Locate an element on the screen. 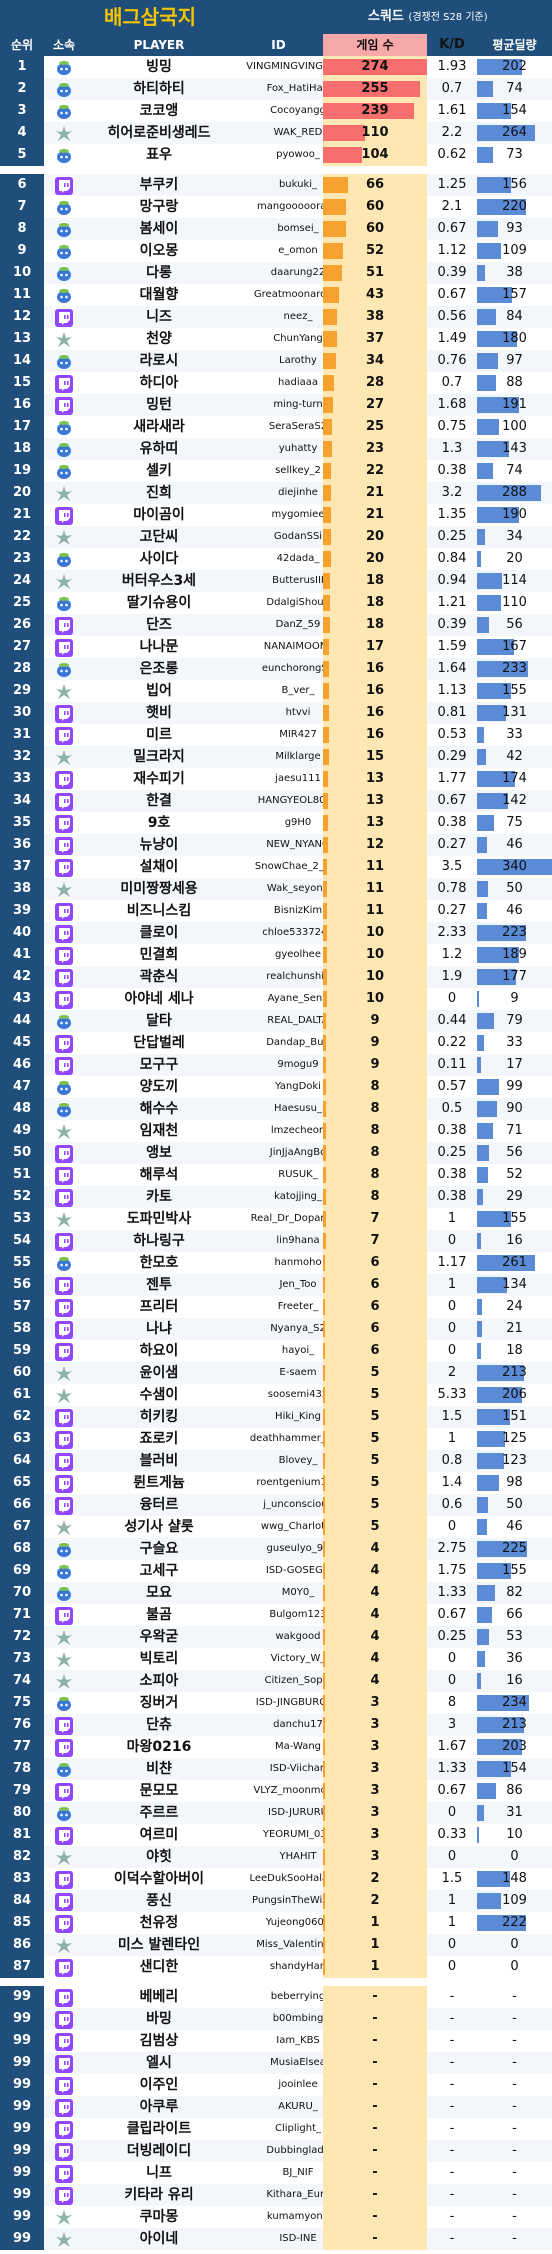 This screenshot has height=2254, width=552. games-value: 11 is located at coordinates (375, 910).